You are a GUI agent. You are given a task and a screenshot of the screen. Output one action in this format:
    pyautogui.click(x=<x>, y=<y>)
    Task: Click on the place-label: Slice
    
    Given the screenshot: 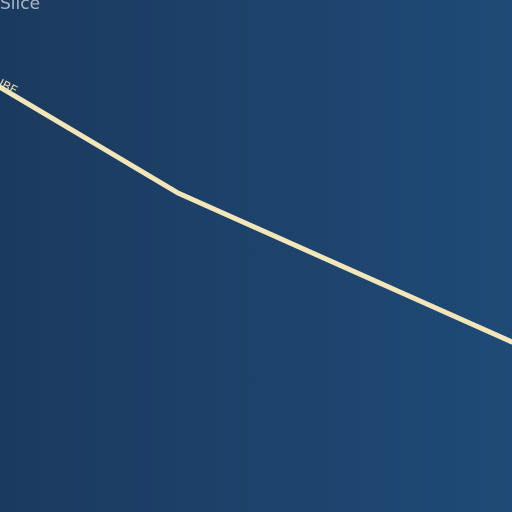 What is the action you would take?
    pyautogui.click(x=20, y=7)
    